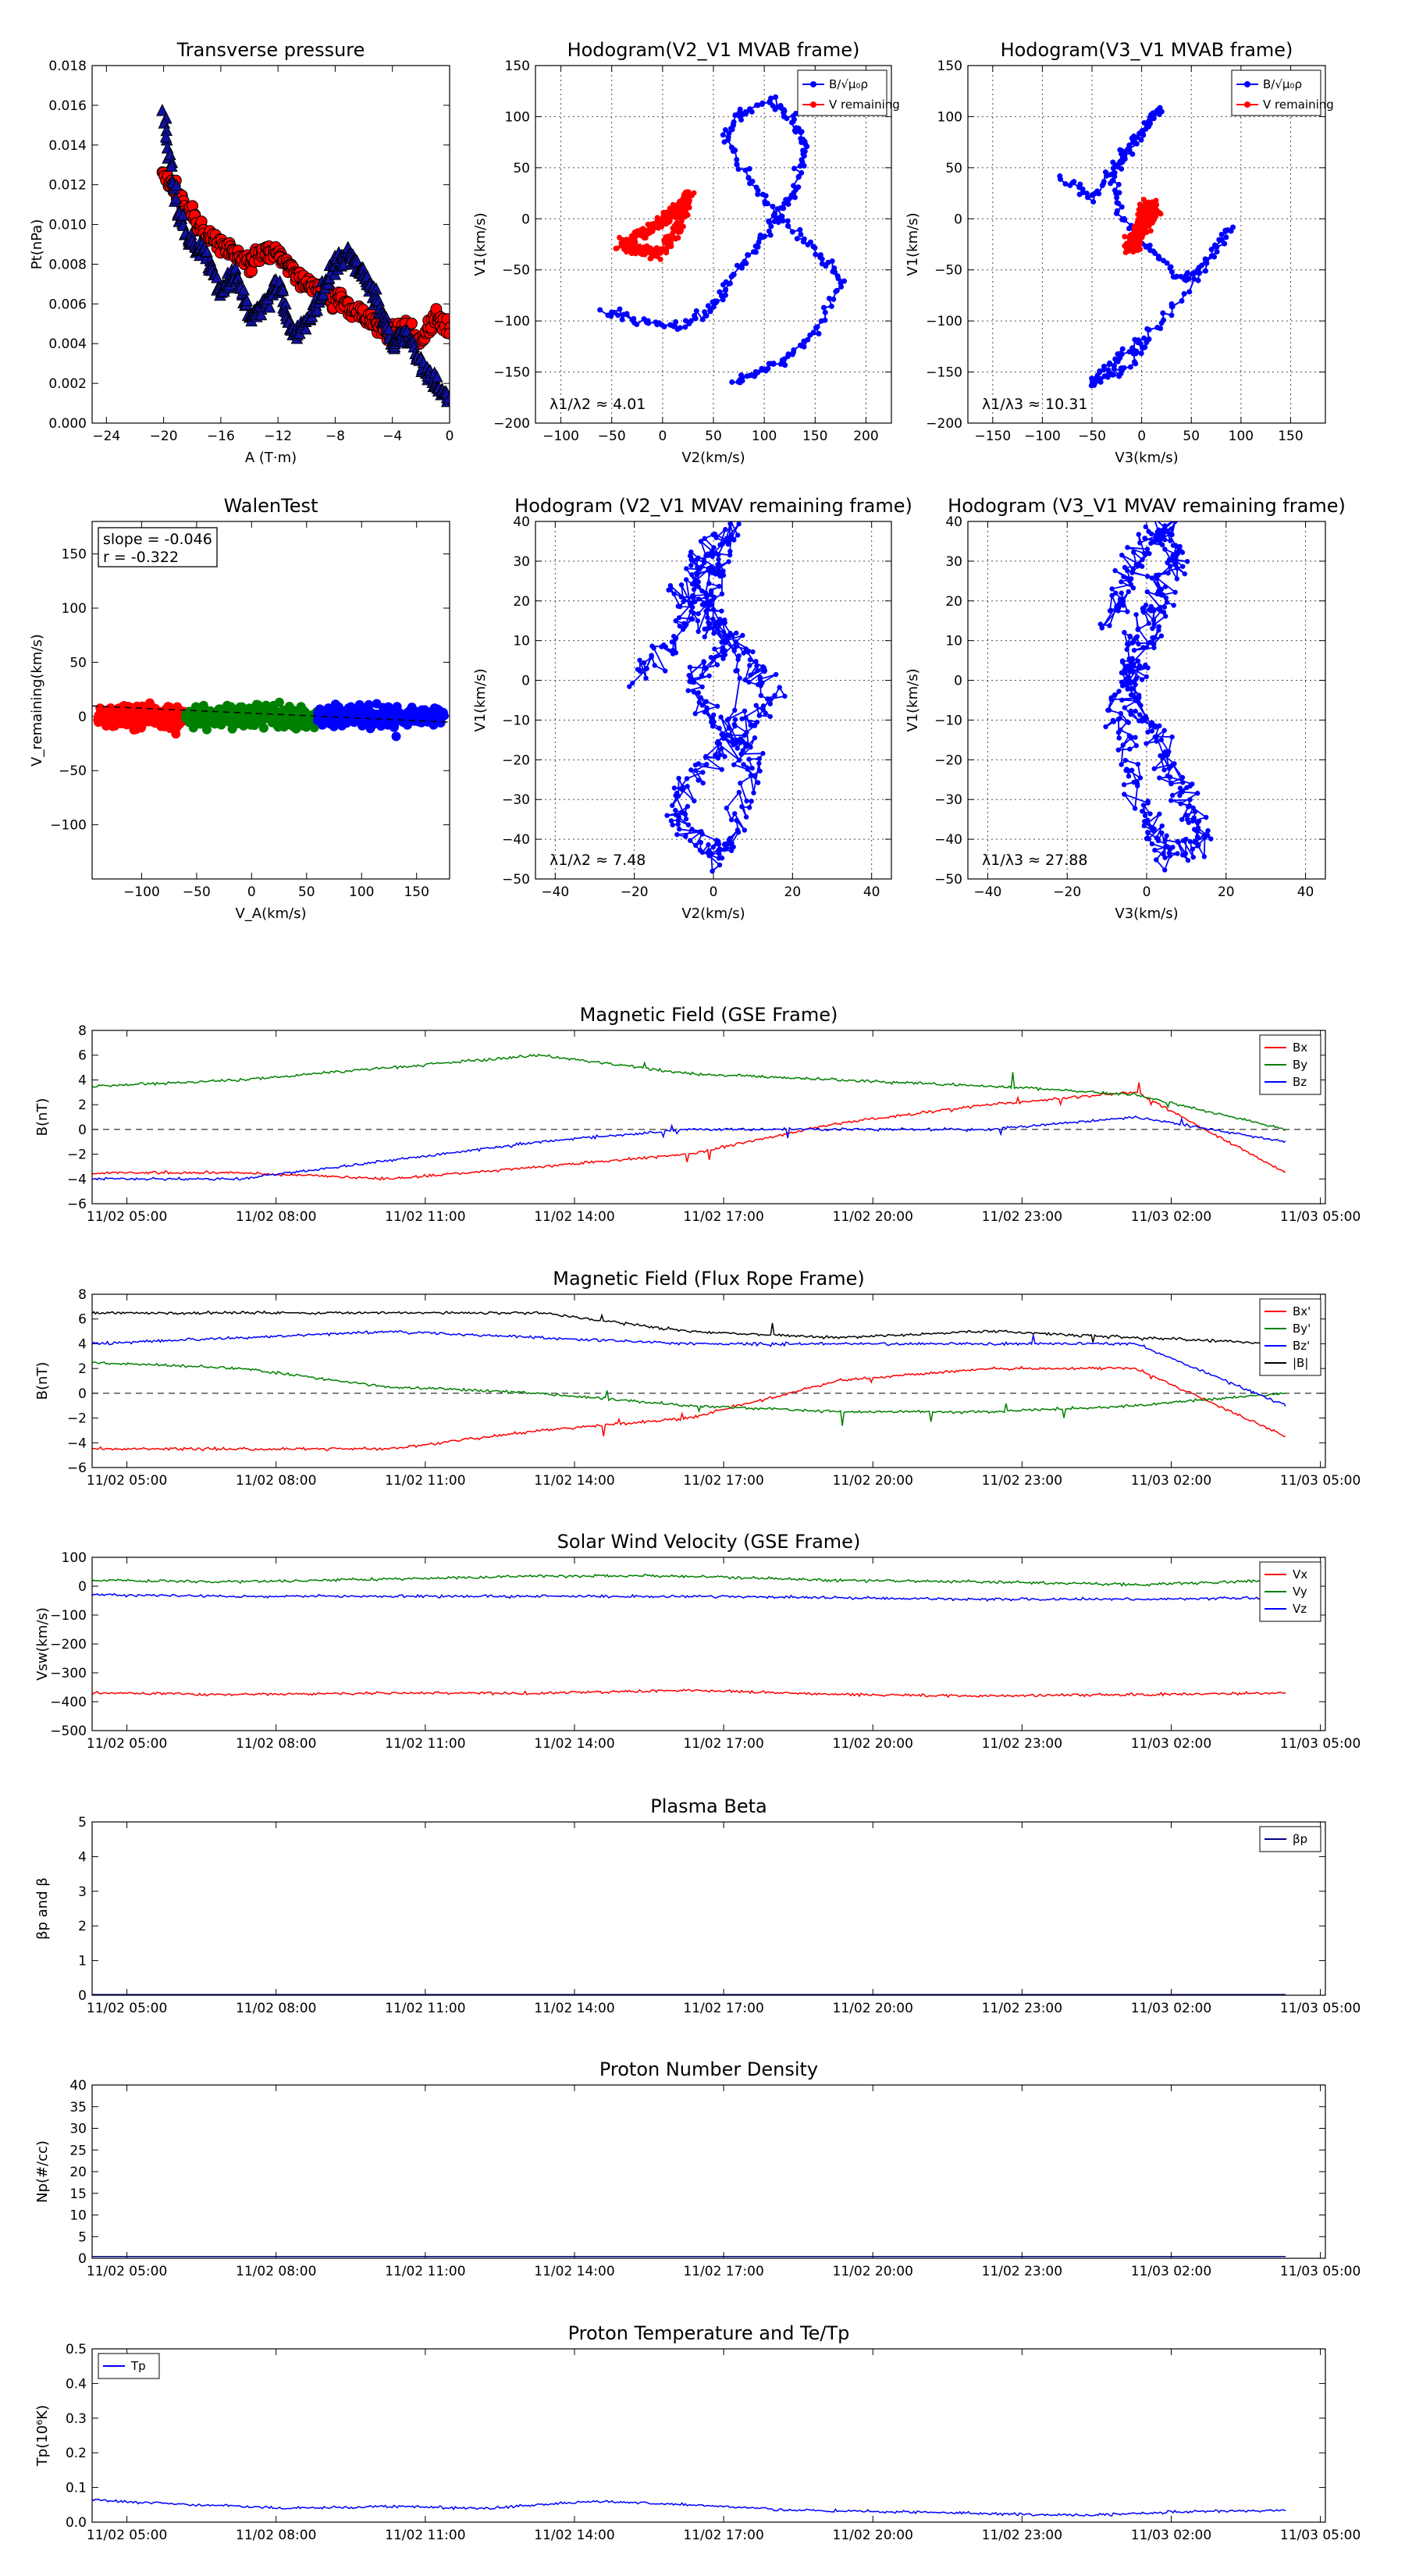 The height and width of the screenshot is (2576, 1405). What do you see at coordinates (723, 2008) in the screenshot?
I see `x-tick-label: 11/02 17:00` at bounding box center [723, 2008].